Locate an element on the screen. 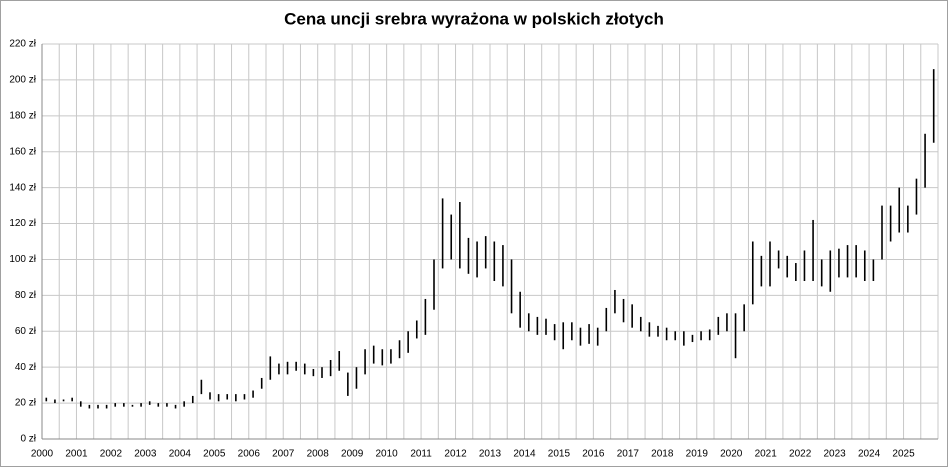 The image size is (948, 467). y-tick-label: 80 zł is located at coordinates (26, 295).